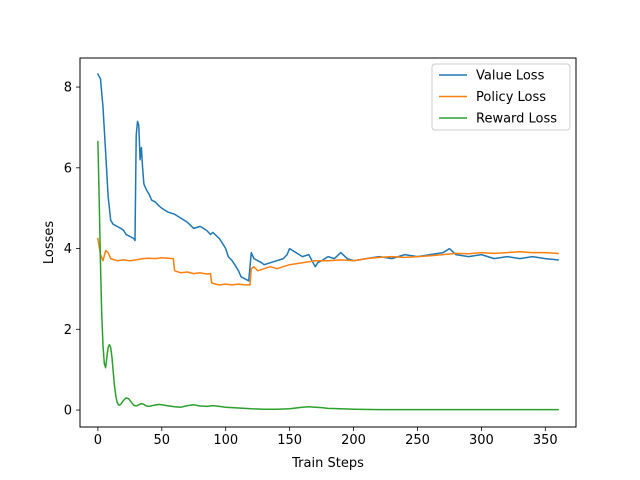 Image resolution: width=640 pixels, height=480 pixels. I want to click on legend-label: Policy Loss, so click(511, 97).